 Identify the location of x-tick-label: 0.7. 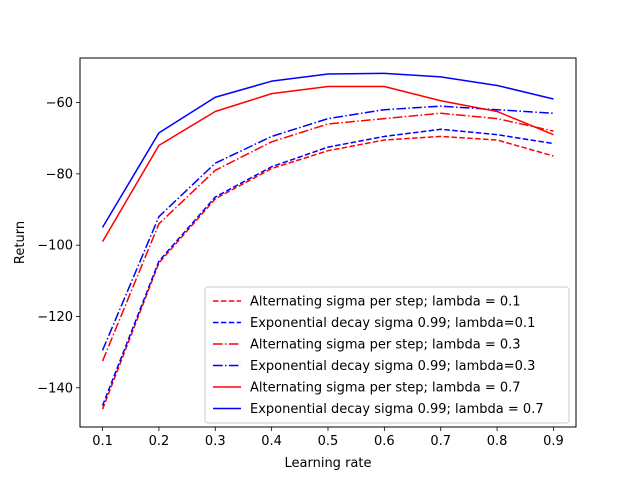
(440, 441).